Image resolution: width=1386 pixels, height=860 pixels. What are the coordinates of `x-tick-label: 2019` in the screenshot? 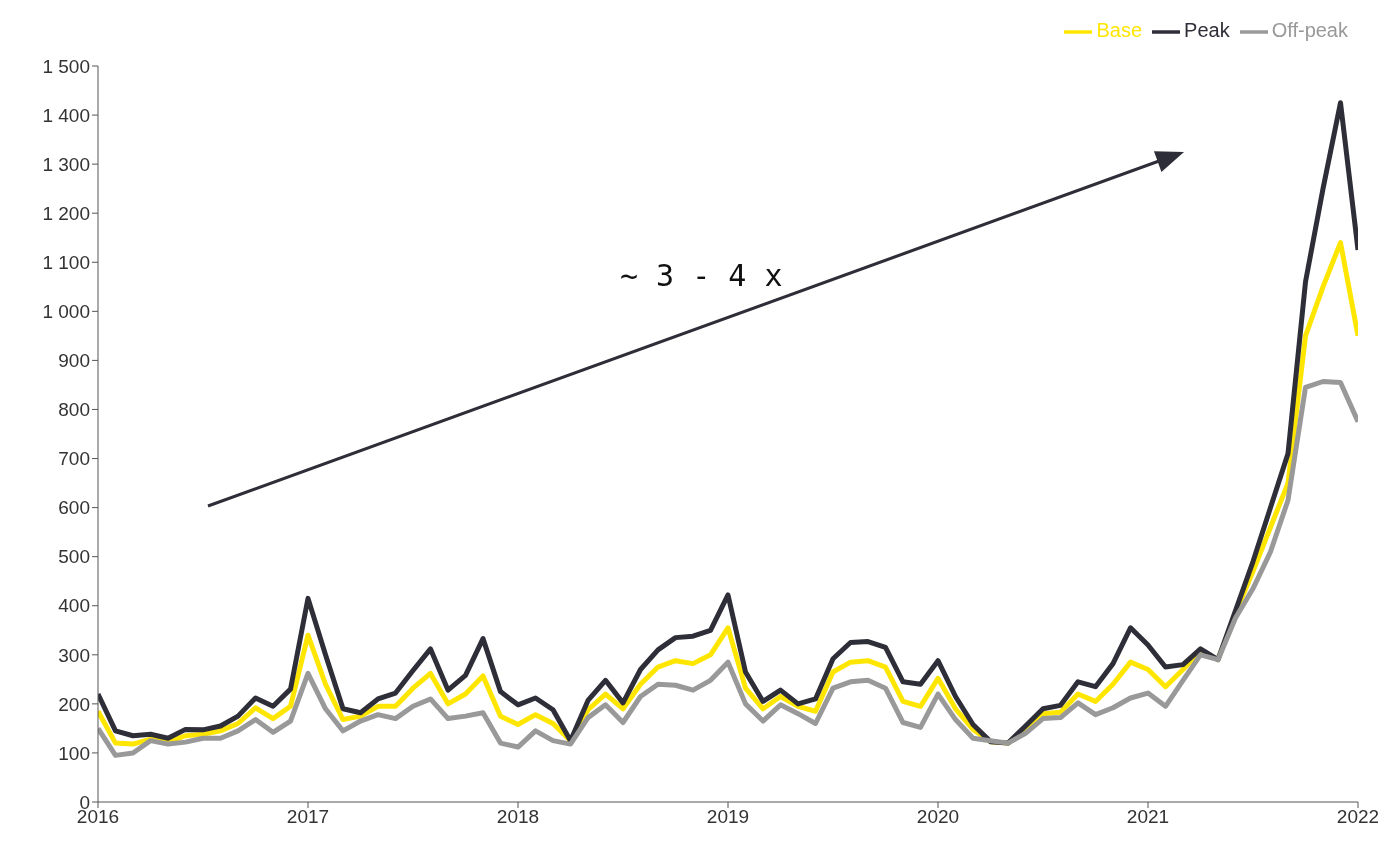 It's located at (728, 817).